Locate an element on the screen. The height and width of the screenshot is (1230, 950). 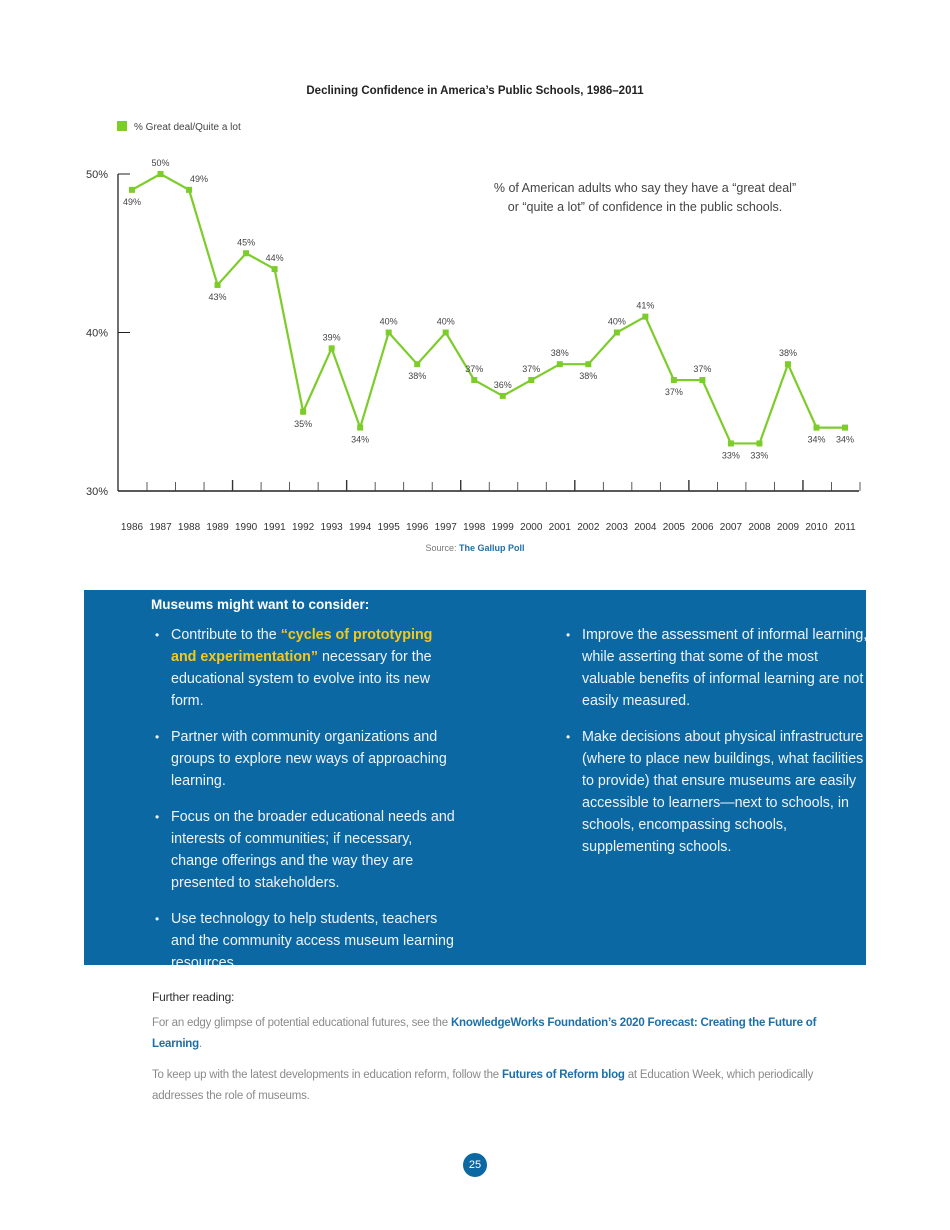
y-tick-label: 30% is located at coordinates (97, 492).